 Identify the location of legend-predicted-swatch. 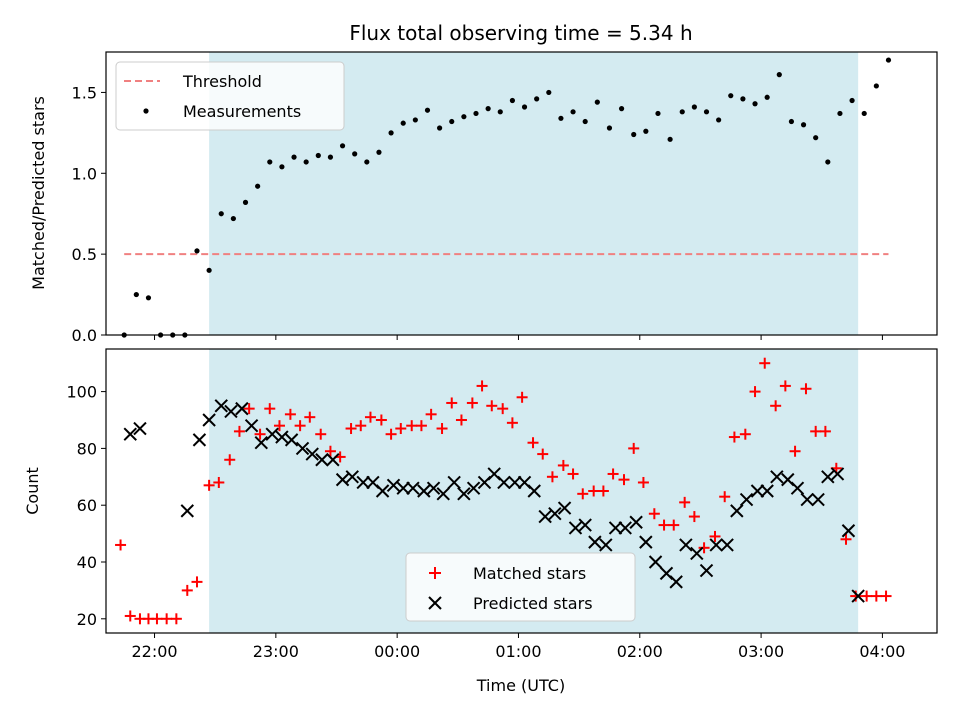
(435, 603).